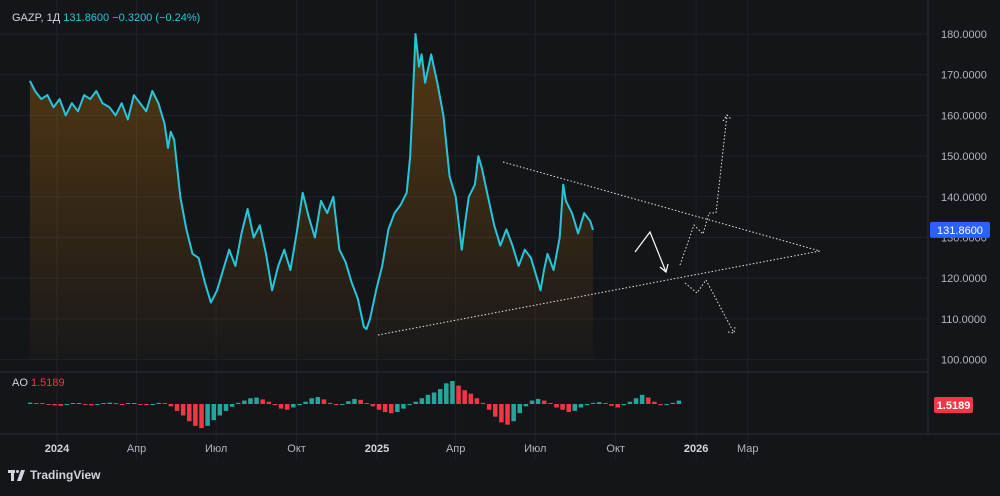 Image resolution: width=1000 pixels, height=496 pixels. What do you see at coordinates (65, 475) in the screenshot?
I see `tradingview-logo-text: TradingView` at bounding box center [65, 475].